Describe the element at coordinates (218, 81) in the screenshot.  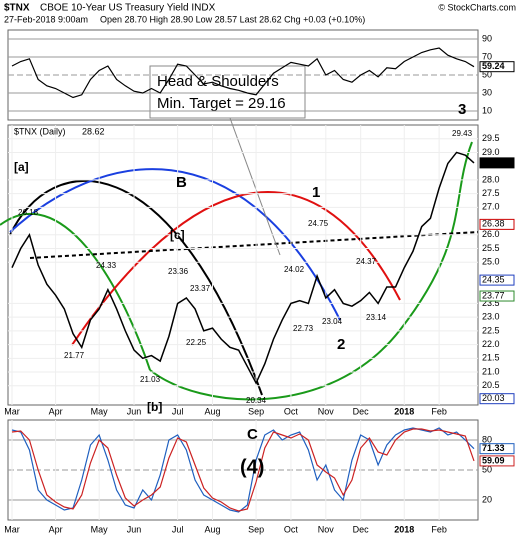
I see `callout-text: Head & Shoulders` at that location.